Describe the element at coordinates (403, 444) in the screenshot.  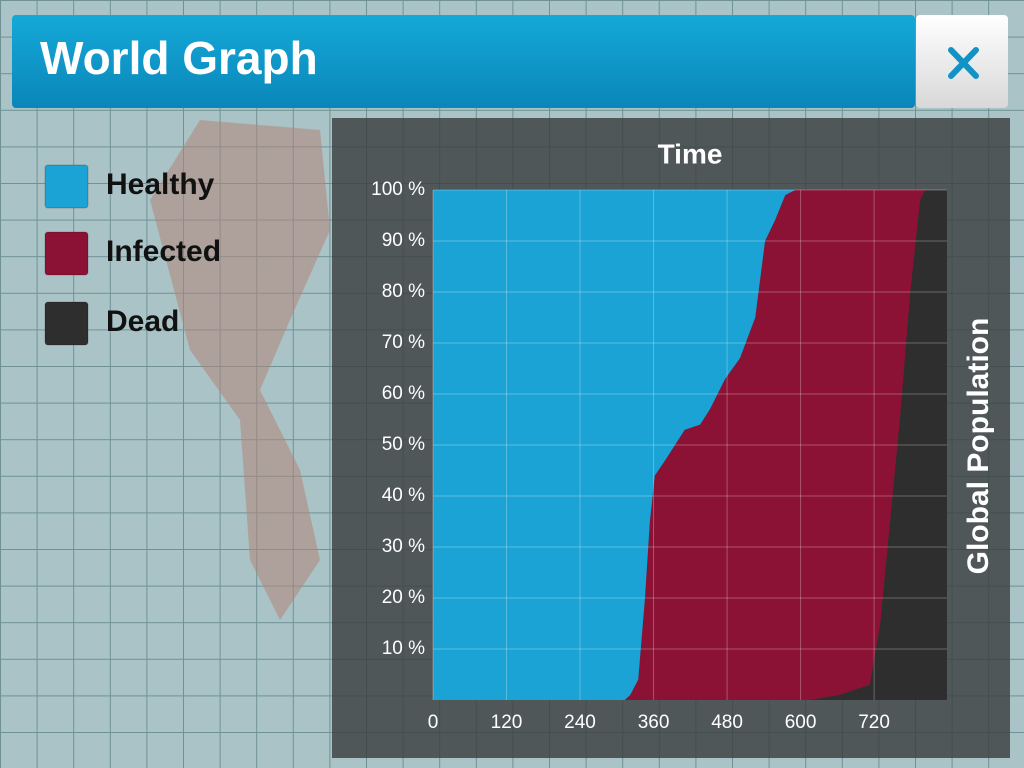
I see `y-tick-label: 50 %` at that location.